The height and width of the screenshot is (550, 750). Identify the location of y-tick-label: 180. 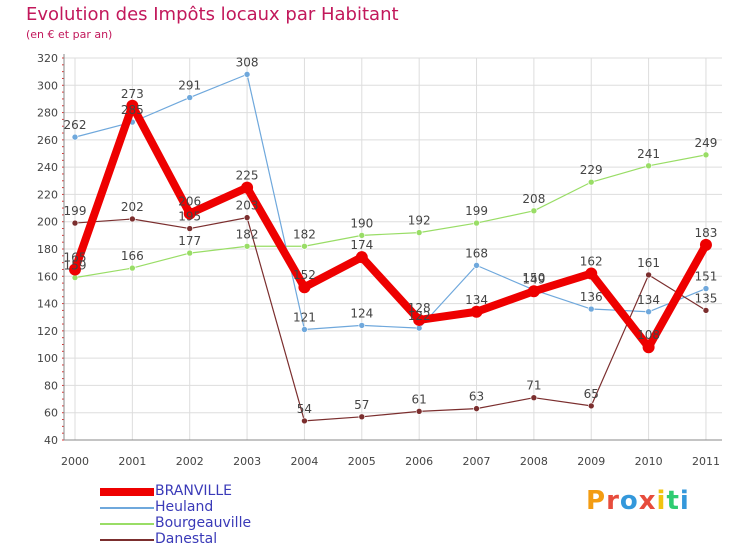
(47, 249).